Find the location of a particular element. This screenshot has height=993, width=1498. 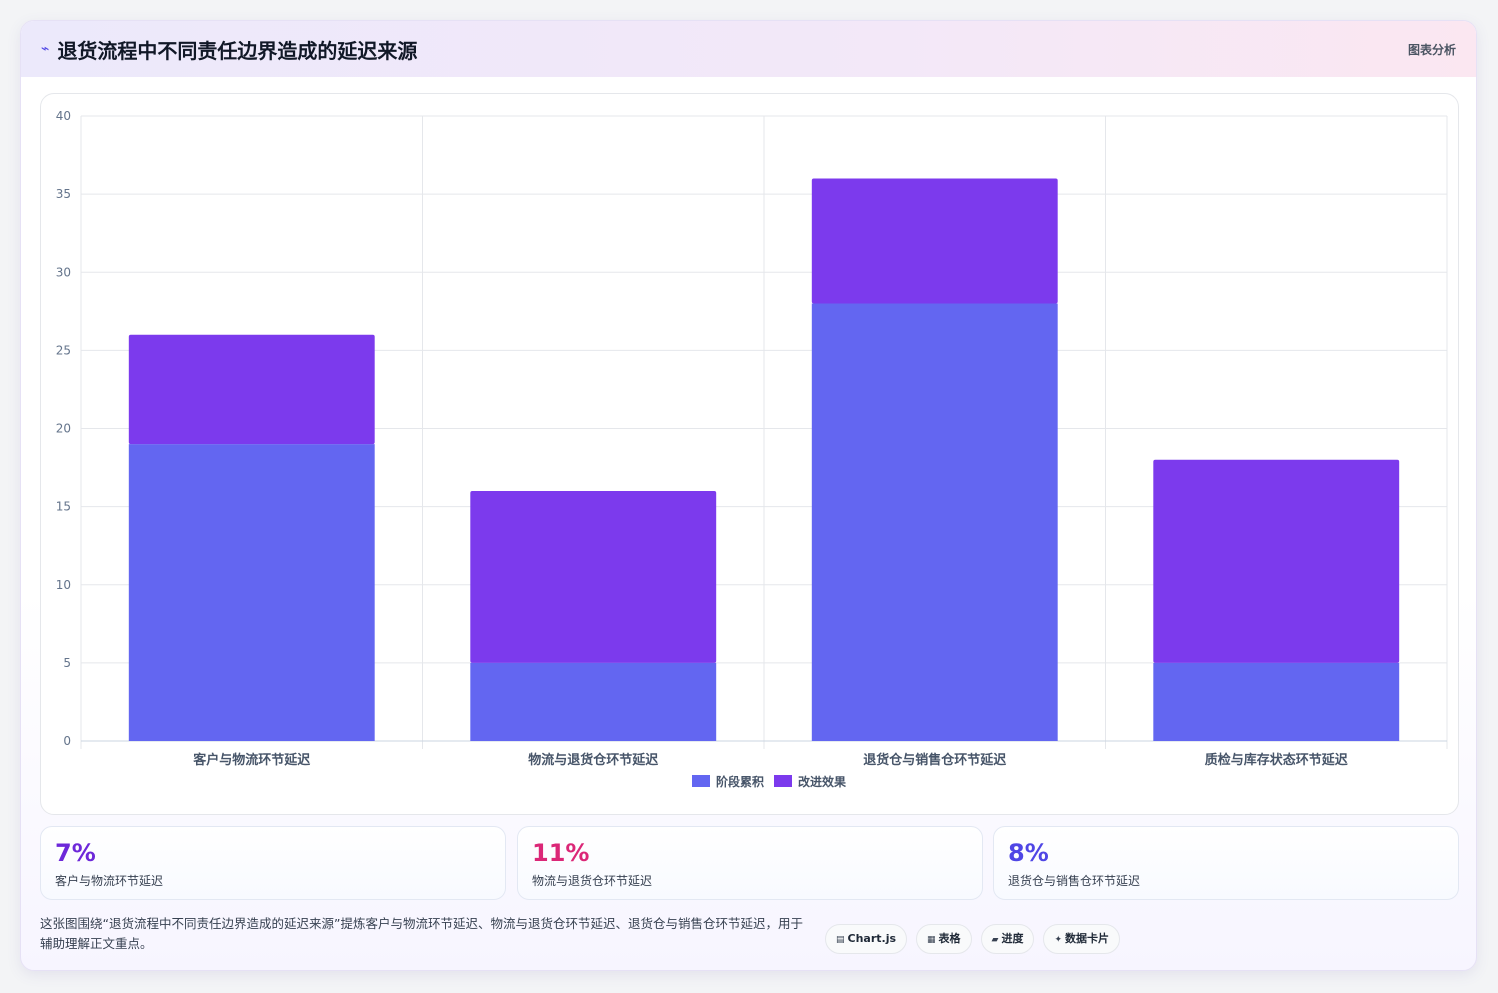

y-tick-label: 30 is located at coordinates (63, 272).